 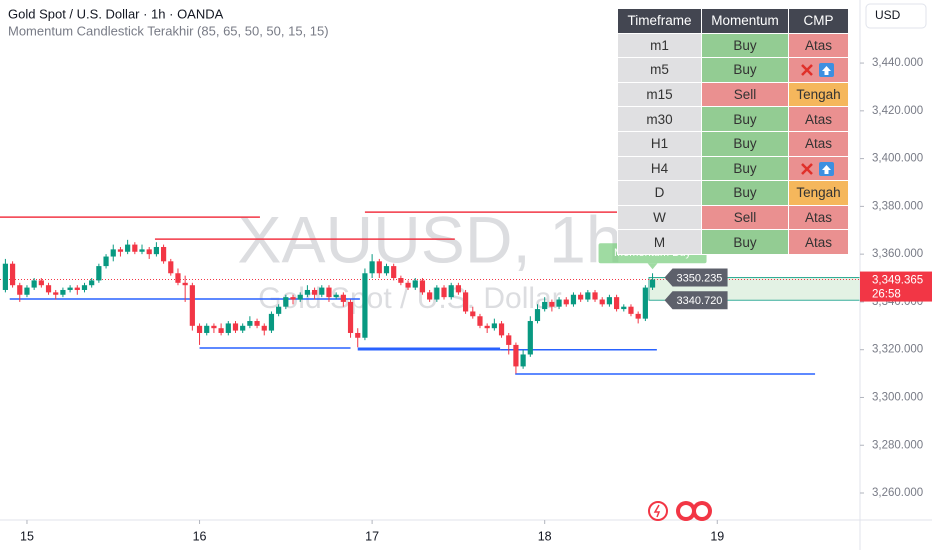 What do you see at coordinates (897, 254) in the screenshot?
I see `y-tick-label: 3,360.000` at bounding box center [897, 254].